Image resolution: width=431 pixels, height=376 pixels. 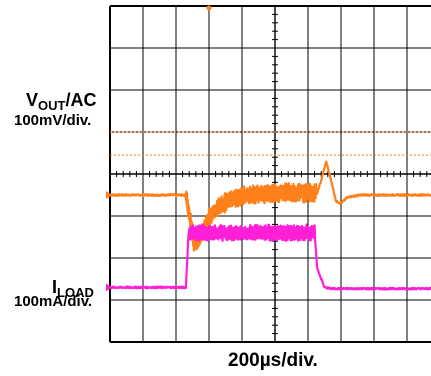 What do you see at coordinates (61, 101) in the screenshot?
I see `vout-channel-label: VOUT/AC` at bounding box center [61, 101].